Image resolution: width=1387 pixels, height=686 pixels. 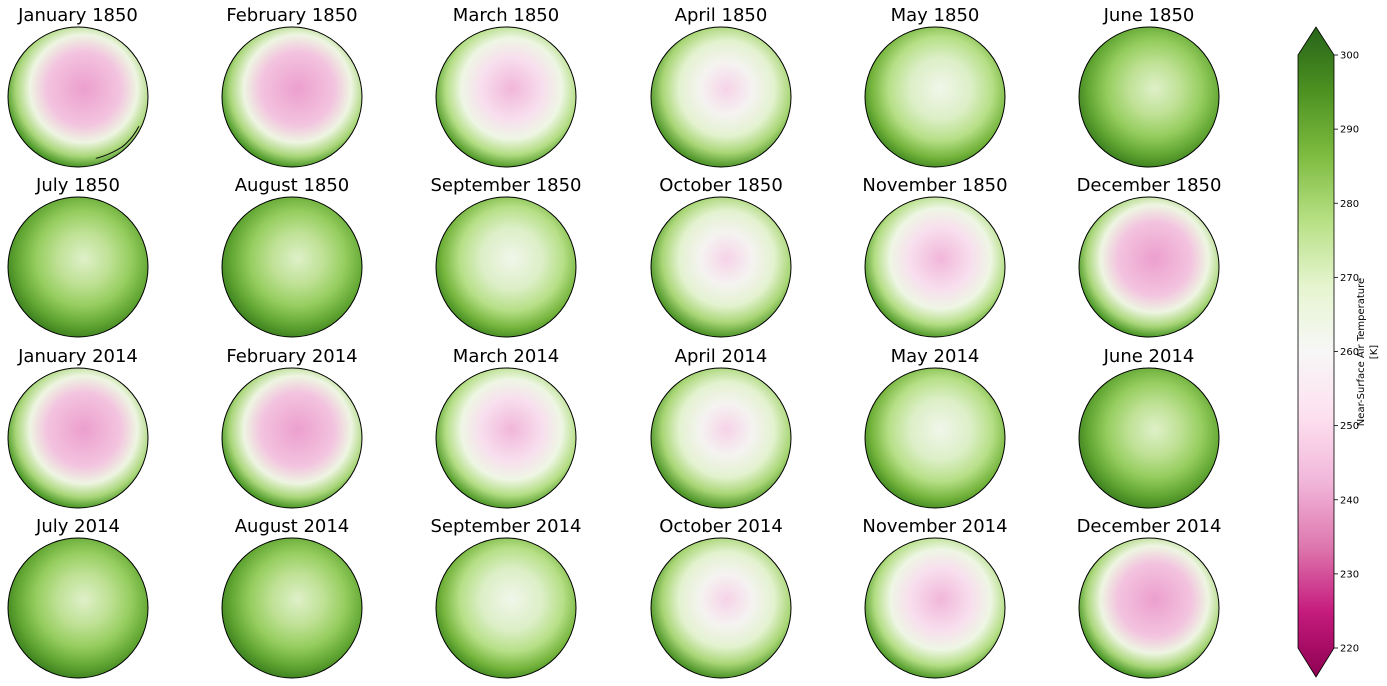 What do you see at coordinates (935, 356) in the screenshot?
I see `panel-title: May 2014` at bounding box center [935, 356].